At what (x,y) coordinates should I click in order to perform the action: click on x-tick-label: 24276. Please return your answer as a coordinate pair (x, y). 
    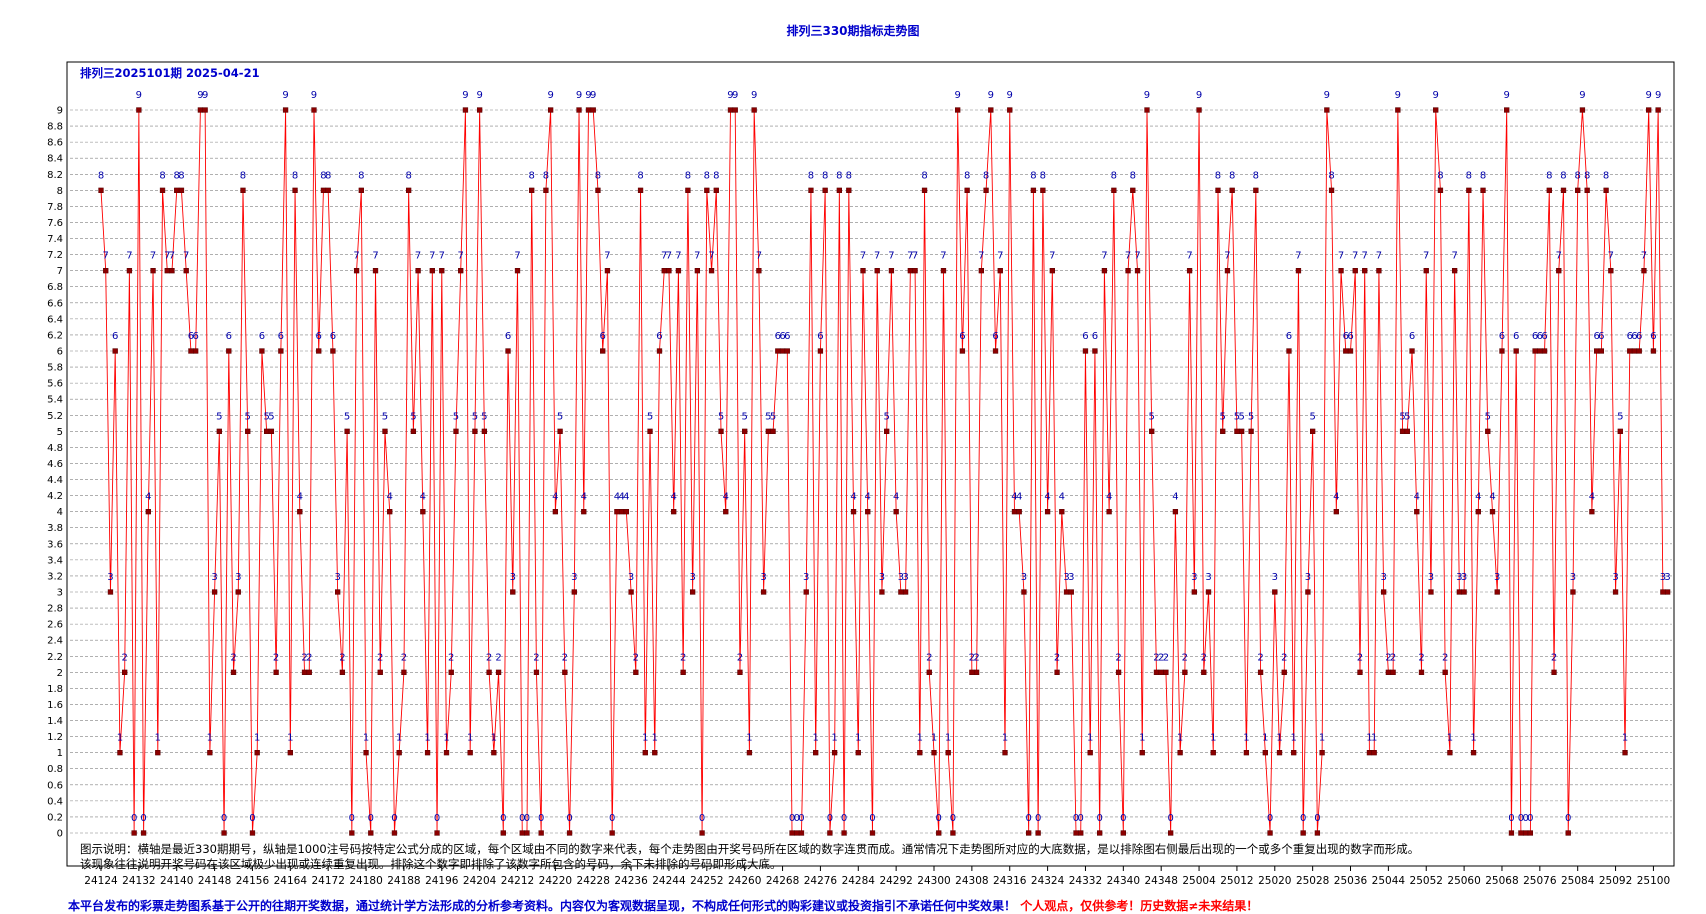
    Looking at the image, I should click on (821, 881).